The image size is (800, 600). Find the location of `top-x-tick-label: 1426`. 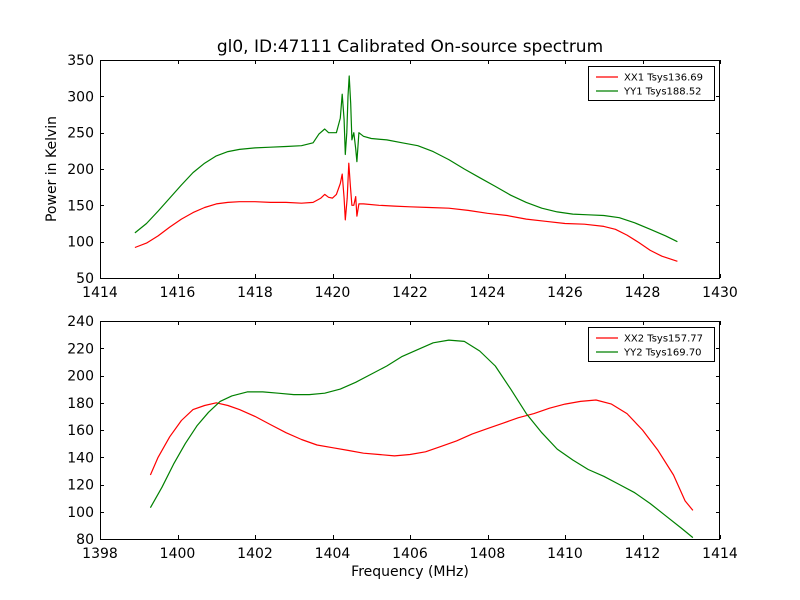

top-x-tick-label: 1426 is located at coordinates (565, 293).